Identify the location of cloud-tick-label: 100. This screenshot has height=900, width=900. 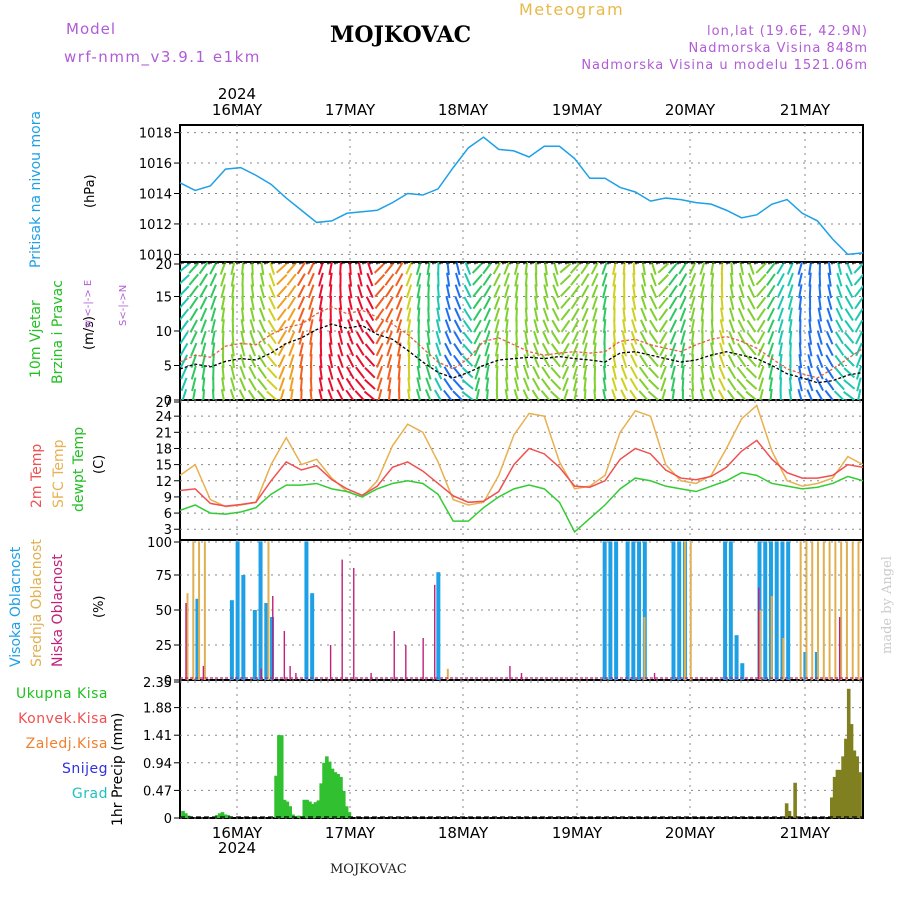
(159, 543).